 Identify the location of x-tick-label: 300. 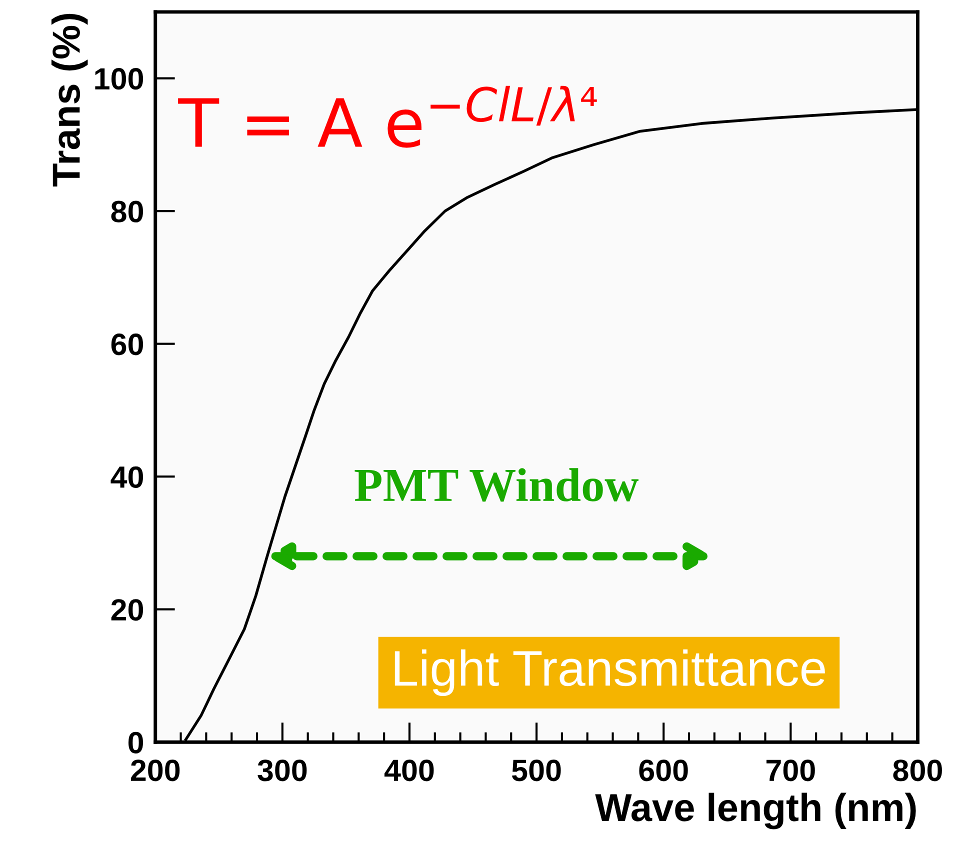
(282, 771).